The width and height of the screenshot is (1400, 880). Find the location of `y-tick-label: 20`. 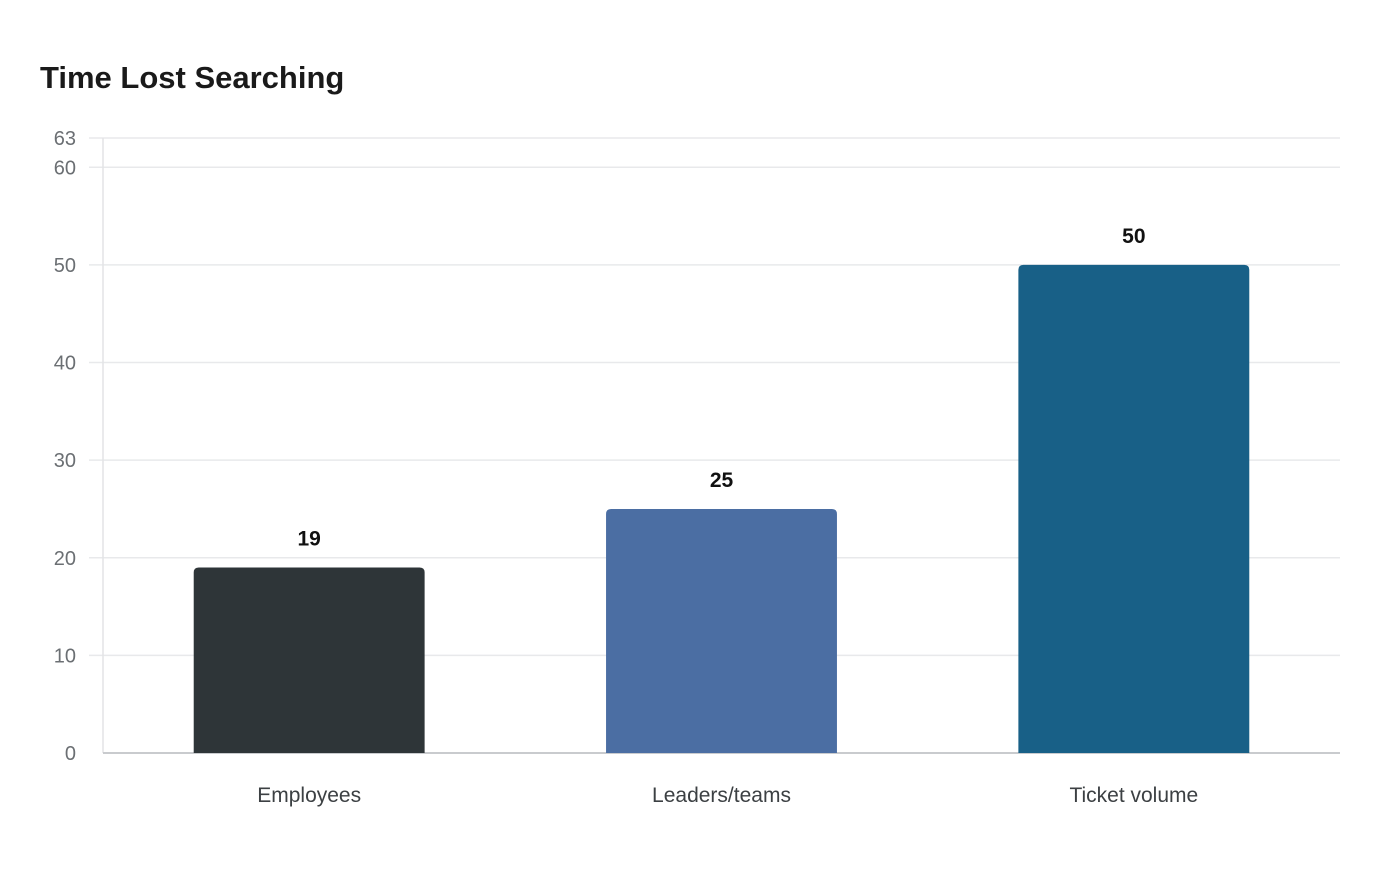

y-tick-label: 20 is located at coordinates (65, 559).